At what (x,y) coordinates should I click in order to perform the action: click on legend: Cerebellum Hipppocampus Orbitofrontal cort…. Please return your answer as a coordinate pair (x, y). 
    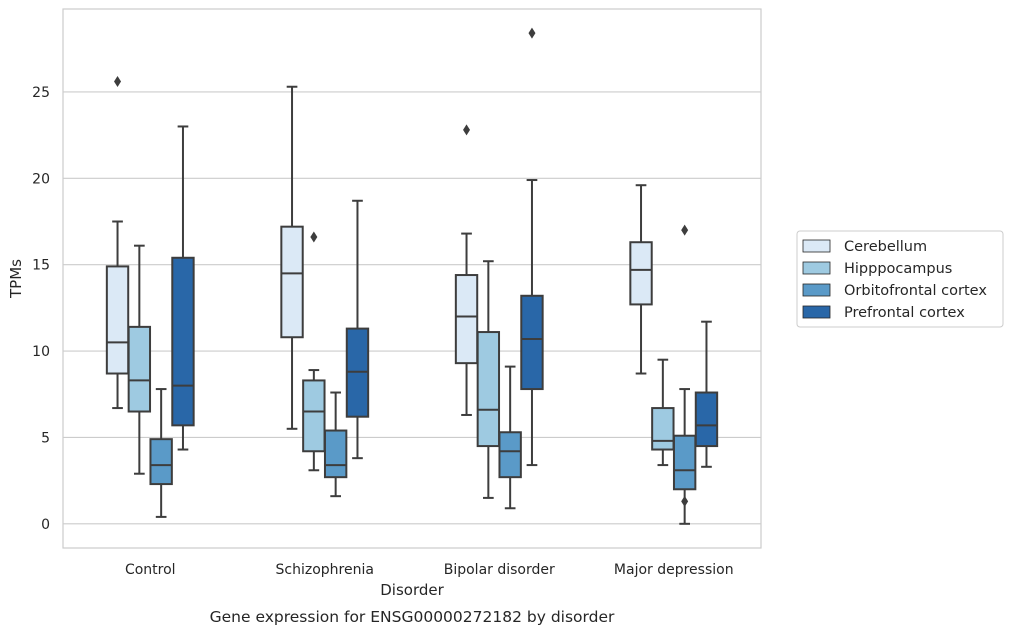
    Looking at the image, I should click on (900, 279).